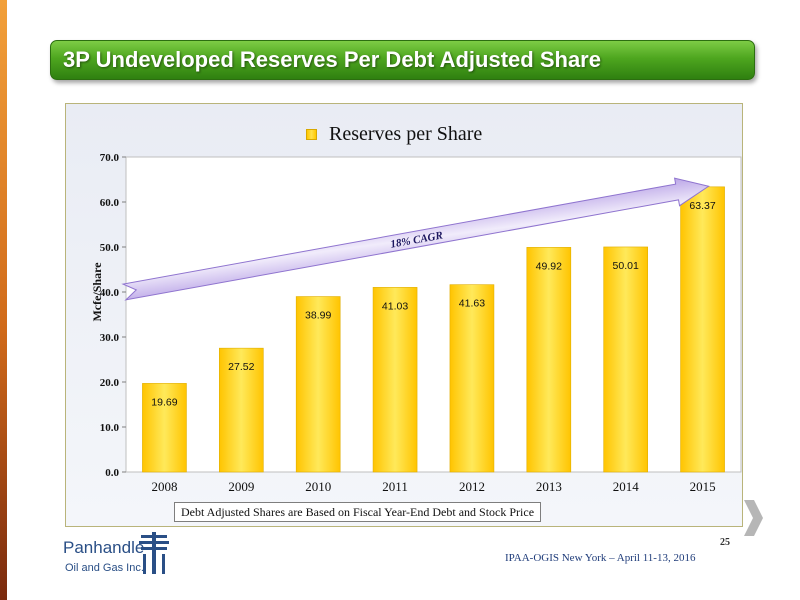 Image resolution: width=800 pixels, height=600 pixels. What do you see at coordinates (154, 553) in the screenshot?
I see `derrick-logo-icon` at bounding box center [154, 553].